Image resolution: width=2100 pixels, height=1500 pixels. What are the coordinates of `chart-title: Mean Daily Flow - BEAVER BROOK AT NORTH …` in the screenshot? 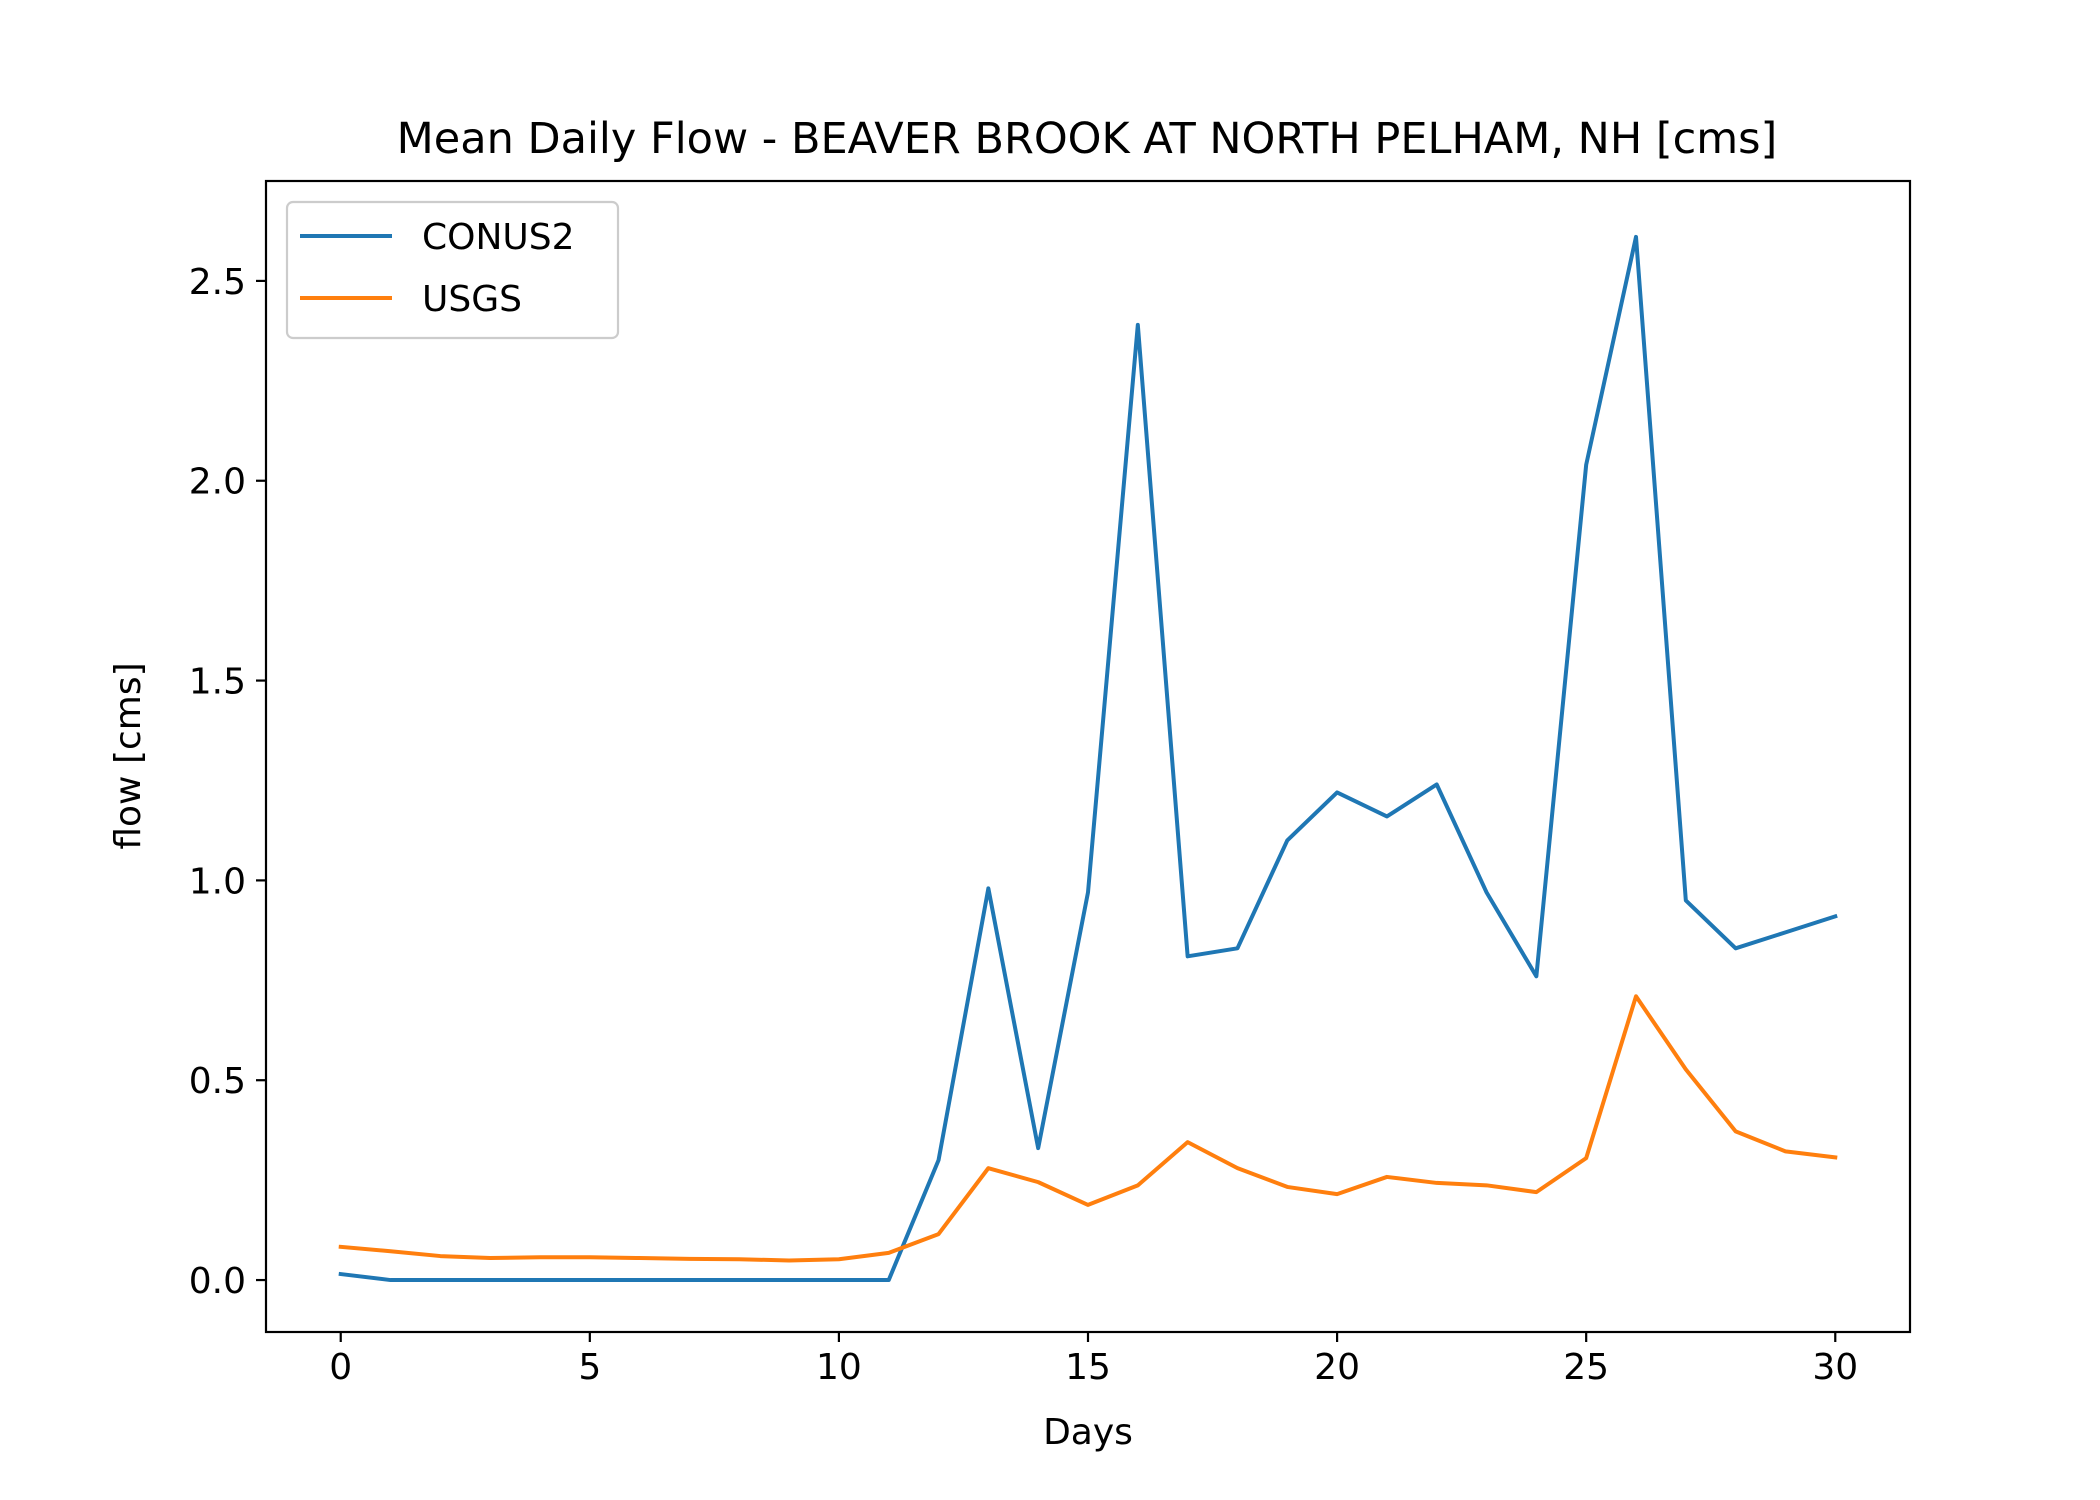 It's located at (1087, 139).